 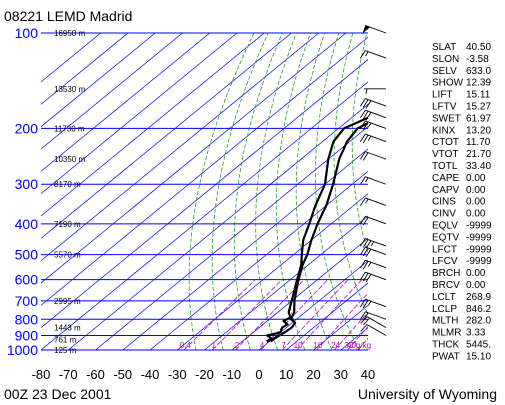 What do you see at coordinates (478, 142) in the screenshot?
I see `index-value: 11.70` at bounding box center [478, 142].